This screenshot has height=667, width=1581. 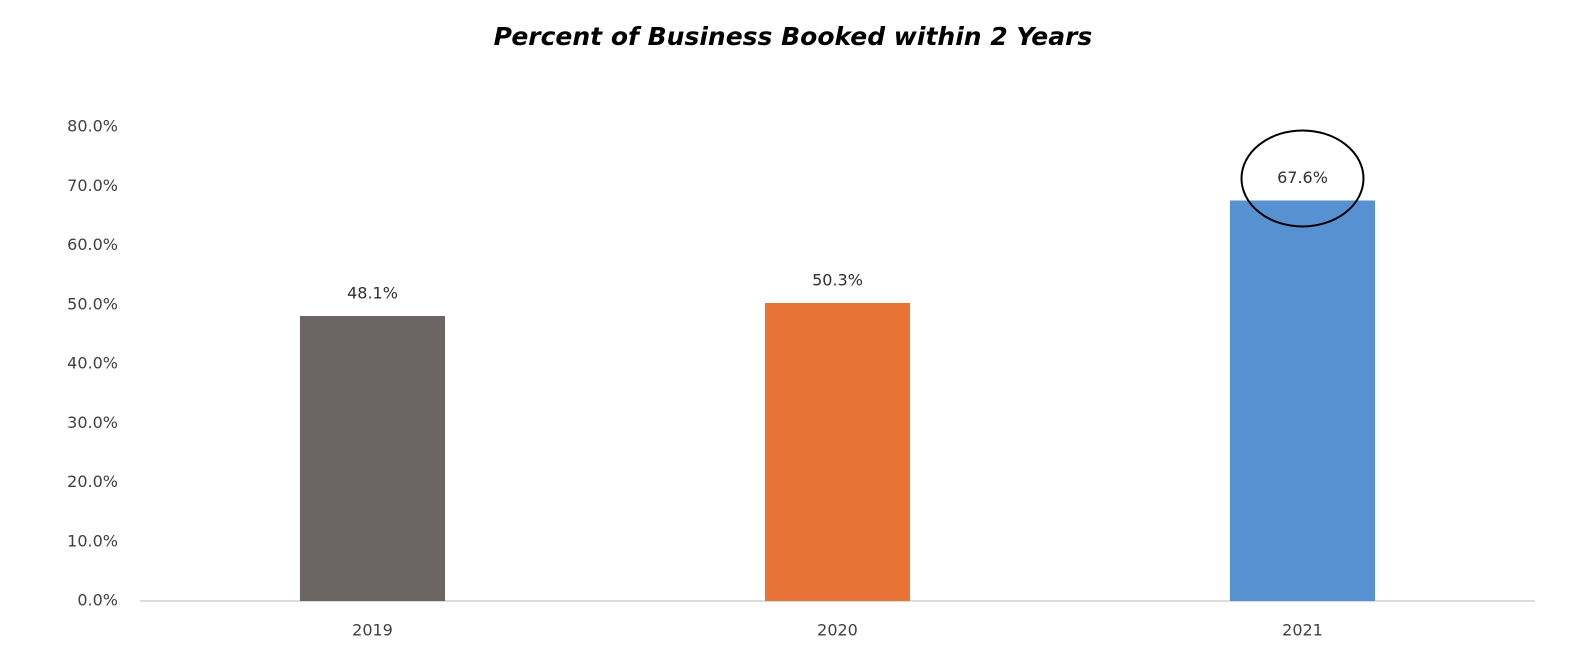 What do you see at coordinates (92, 363) in the screenshot?
I see `y-tick-label: 40.0%` at bounding box center [92, 363].